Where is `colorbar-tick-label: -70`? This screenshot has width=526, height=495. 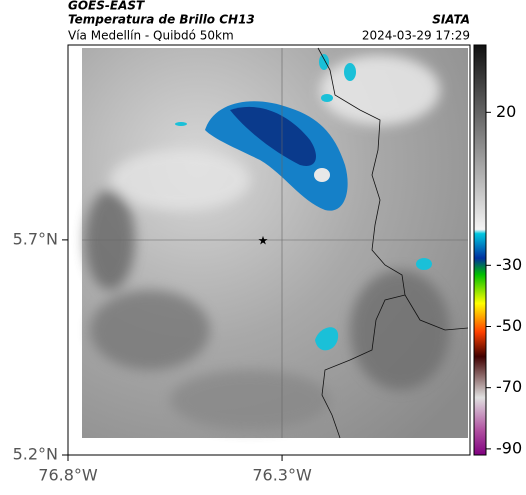 colorbar-tick-label: -70 is located at coordinates (509, 386).